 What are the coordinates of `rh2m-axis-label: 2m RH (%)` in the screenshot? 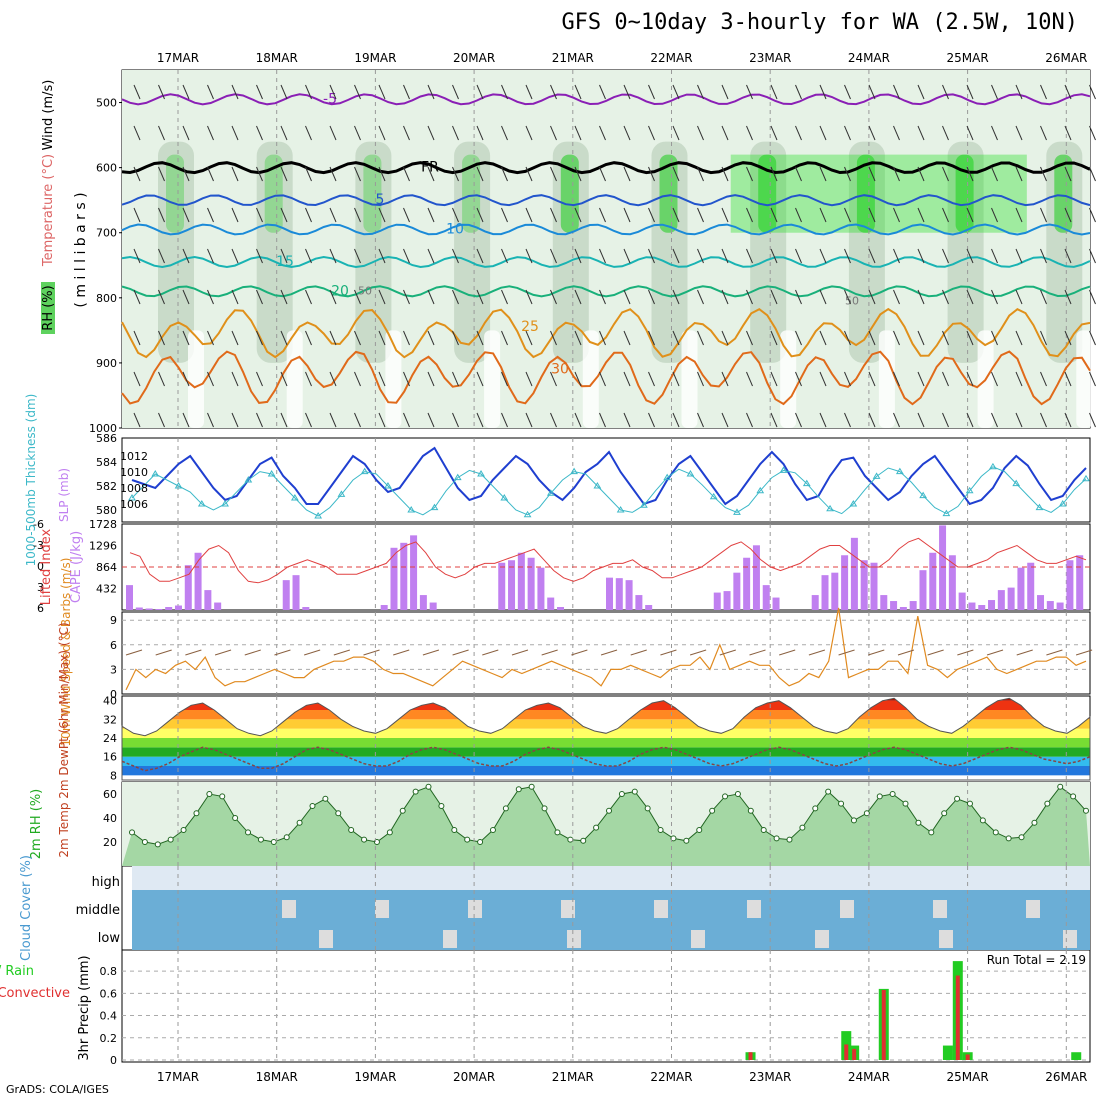 It's located at (36, 824).